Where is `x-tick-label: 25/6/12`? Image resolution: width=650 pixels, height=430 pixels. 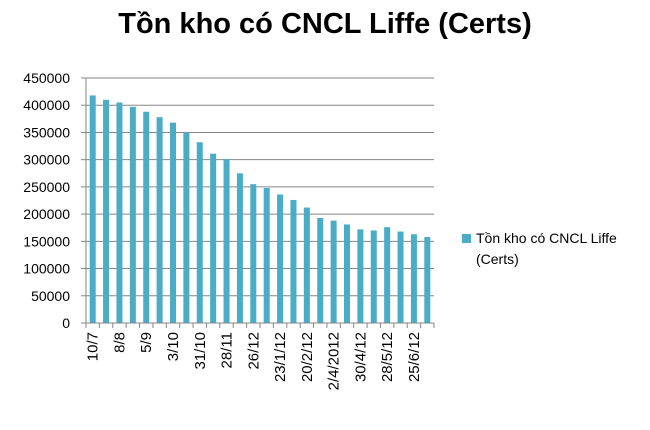
x-tick-label: 25/6/12 is located at coordinates (414, 357).